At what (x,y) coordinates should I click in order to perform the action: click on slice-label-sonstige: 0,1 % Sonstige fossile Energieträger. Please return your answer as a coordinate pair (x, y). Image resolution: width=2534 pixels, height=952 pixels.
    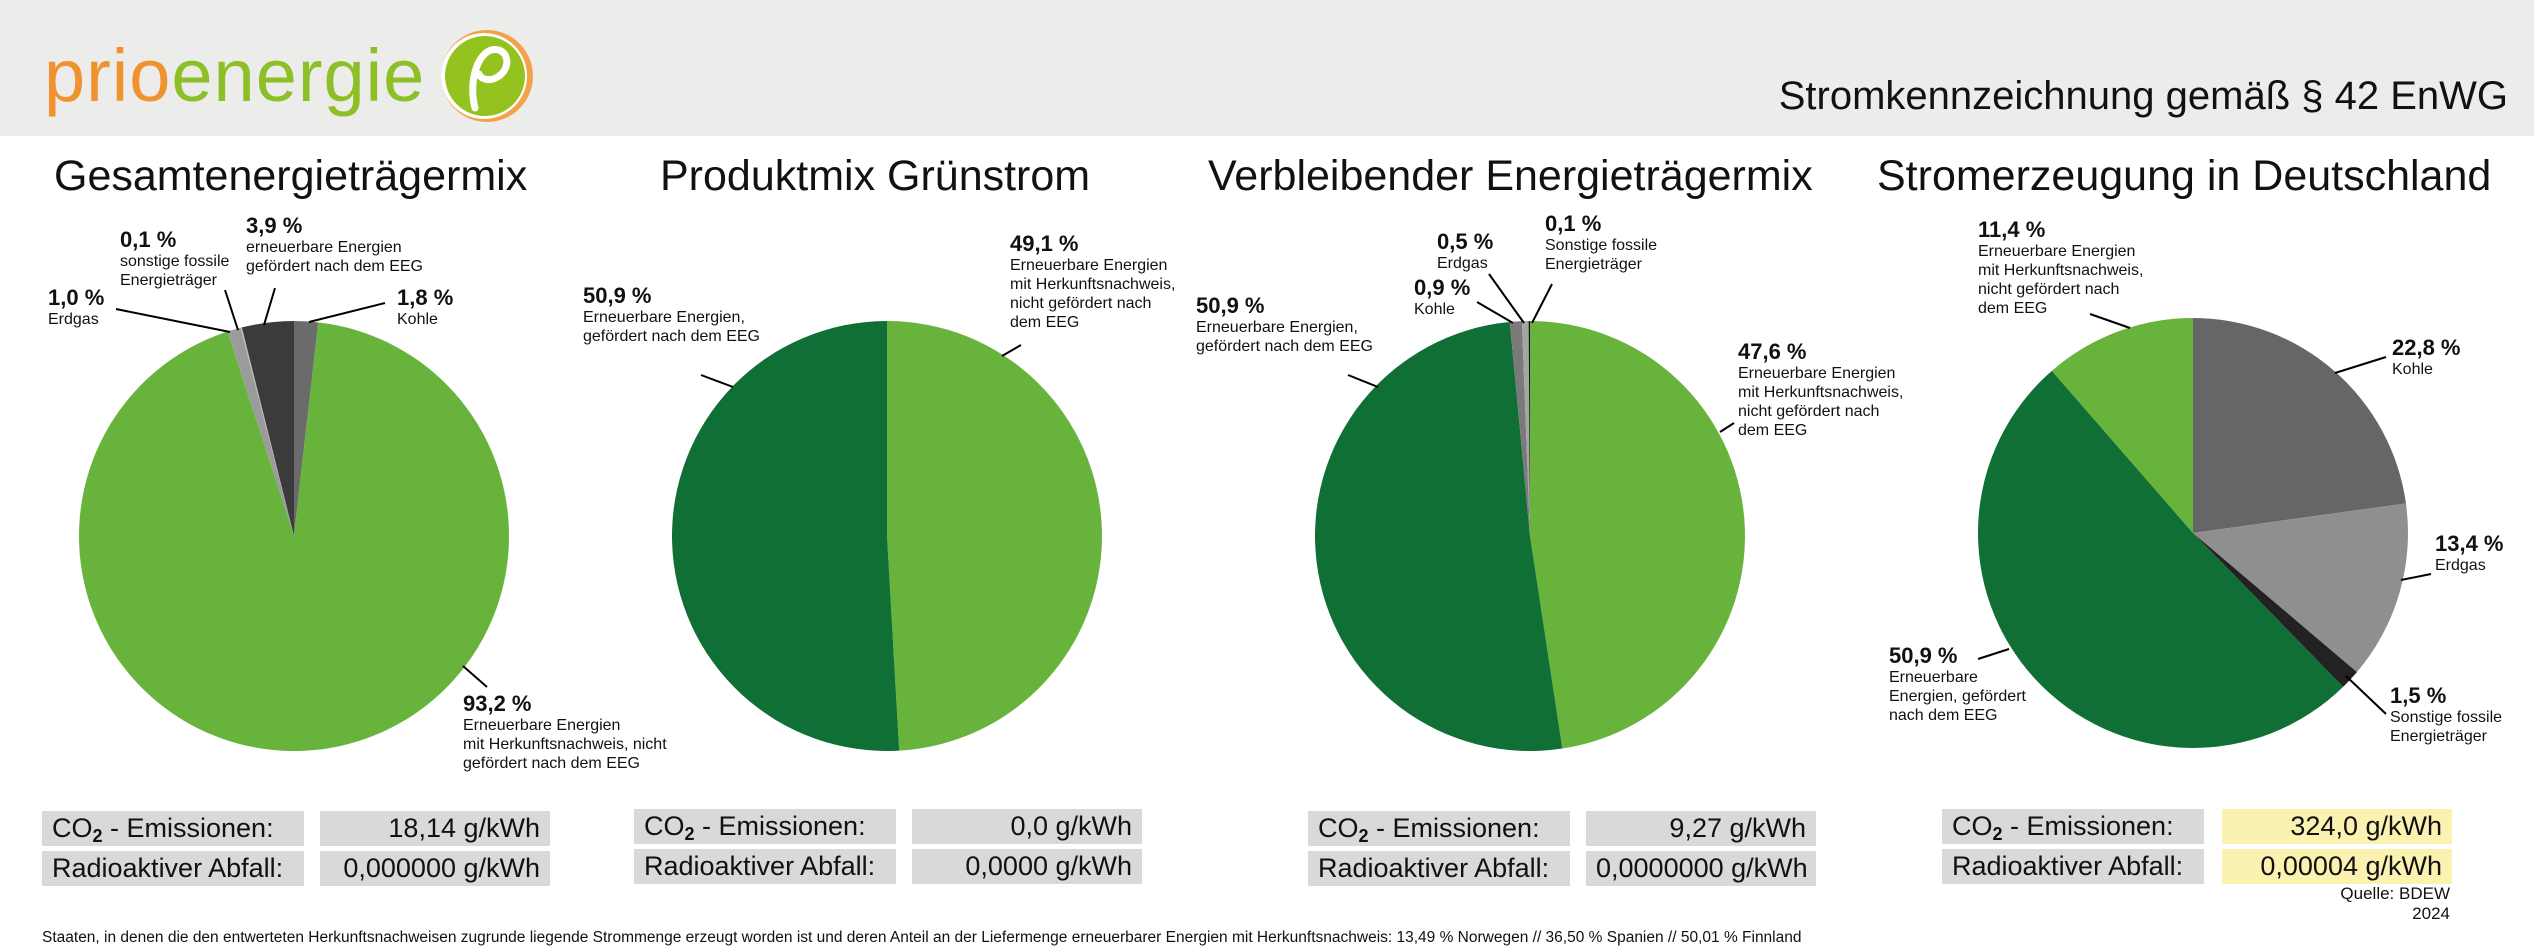
    Looking at the image, I should click on (1601, 242).